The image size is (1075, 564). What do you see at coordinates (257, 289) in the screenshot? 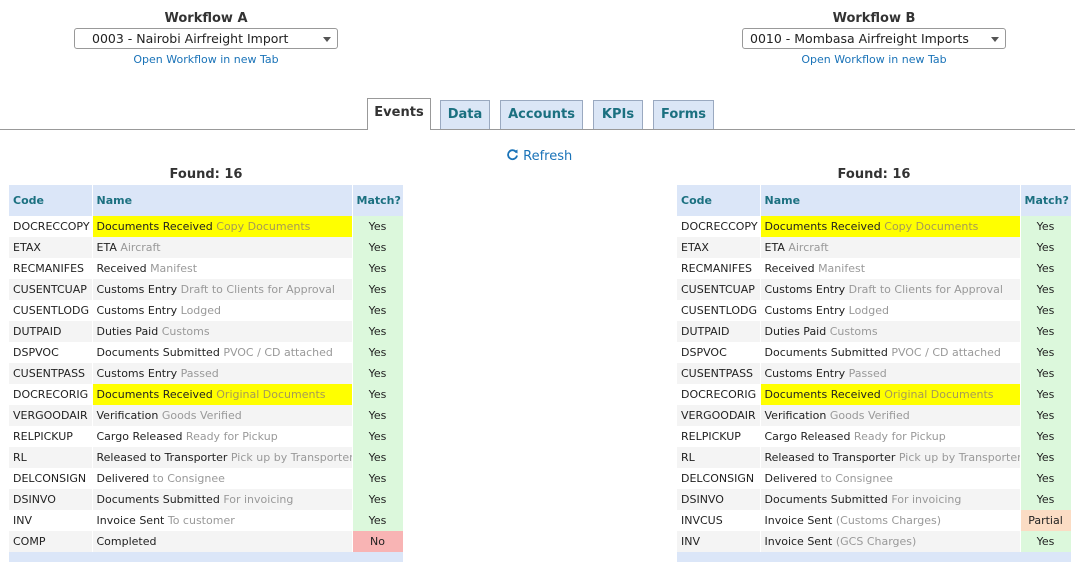
I see `name-detail: Draft to Clients for Approval` at bounding box center [257, 289].